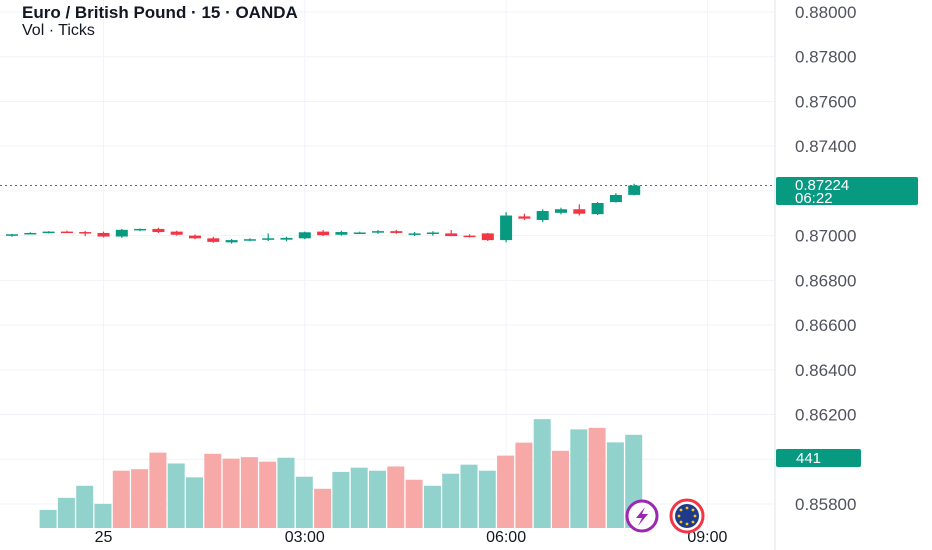 This screenshot has width=932, height=550. What do you see at coordinates (825, 280) in the screenshot?
I see `price-tick-label: 0.86800` at bounding box center [825, 280].